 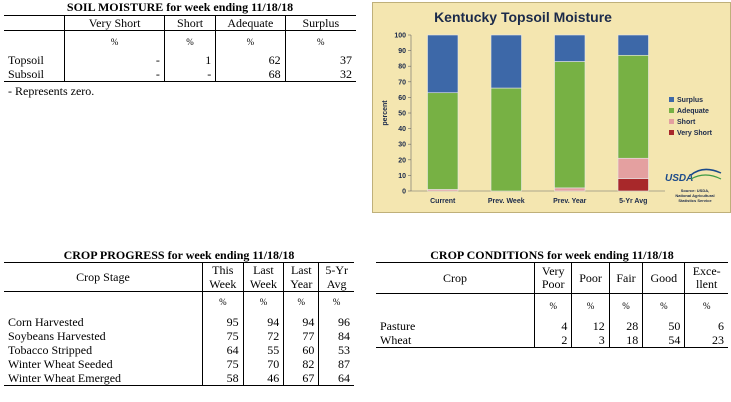 I want to click on progress-row: Soybeans Harvested 75 72 77 84, so click(x=179, y=336).